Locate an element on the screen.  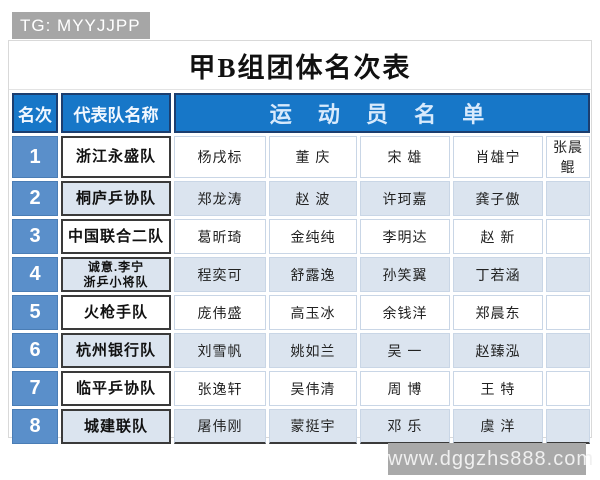
athlete-cell: 宋 雄 is located at coordinates (405, 157).